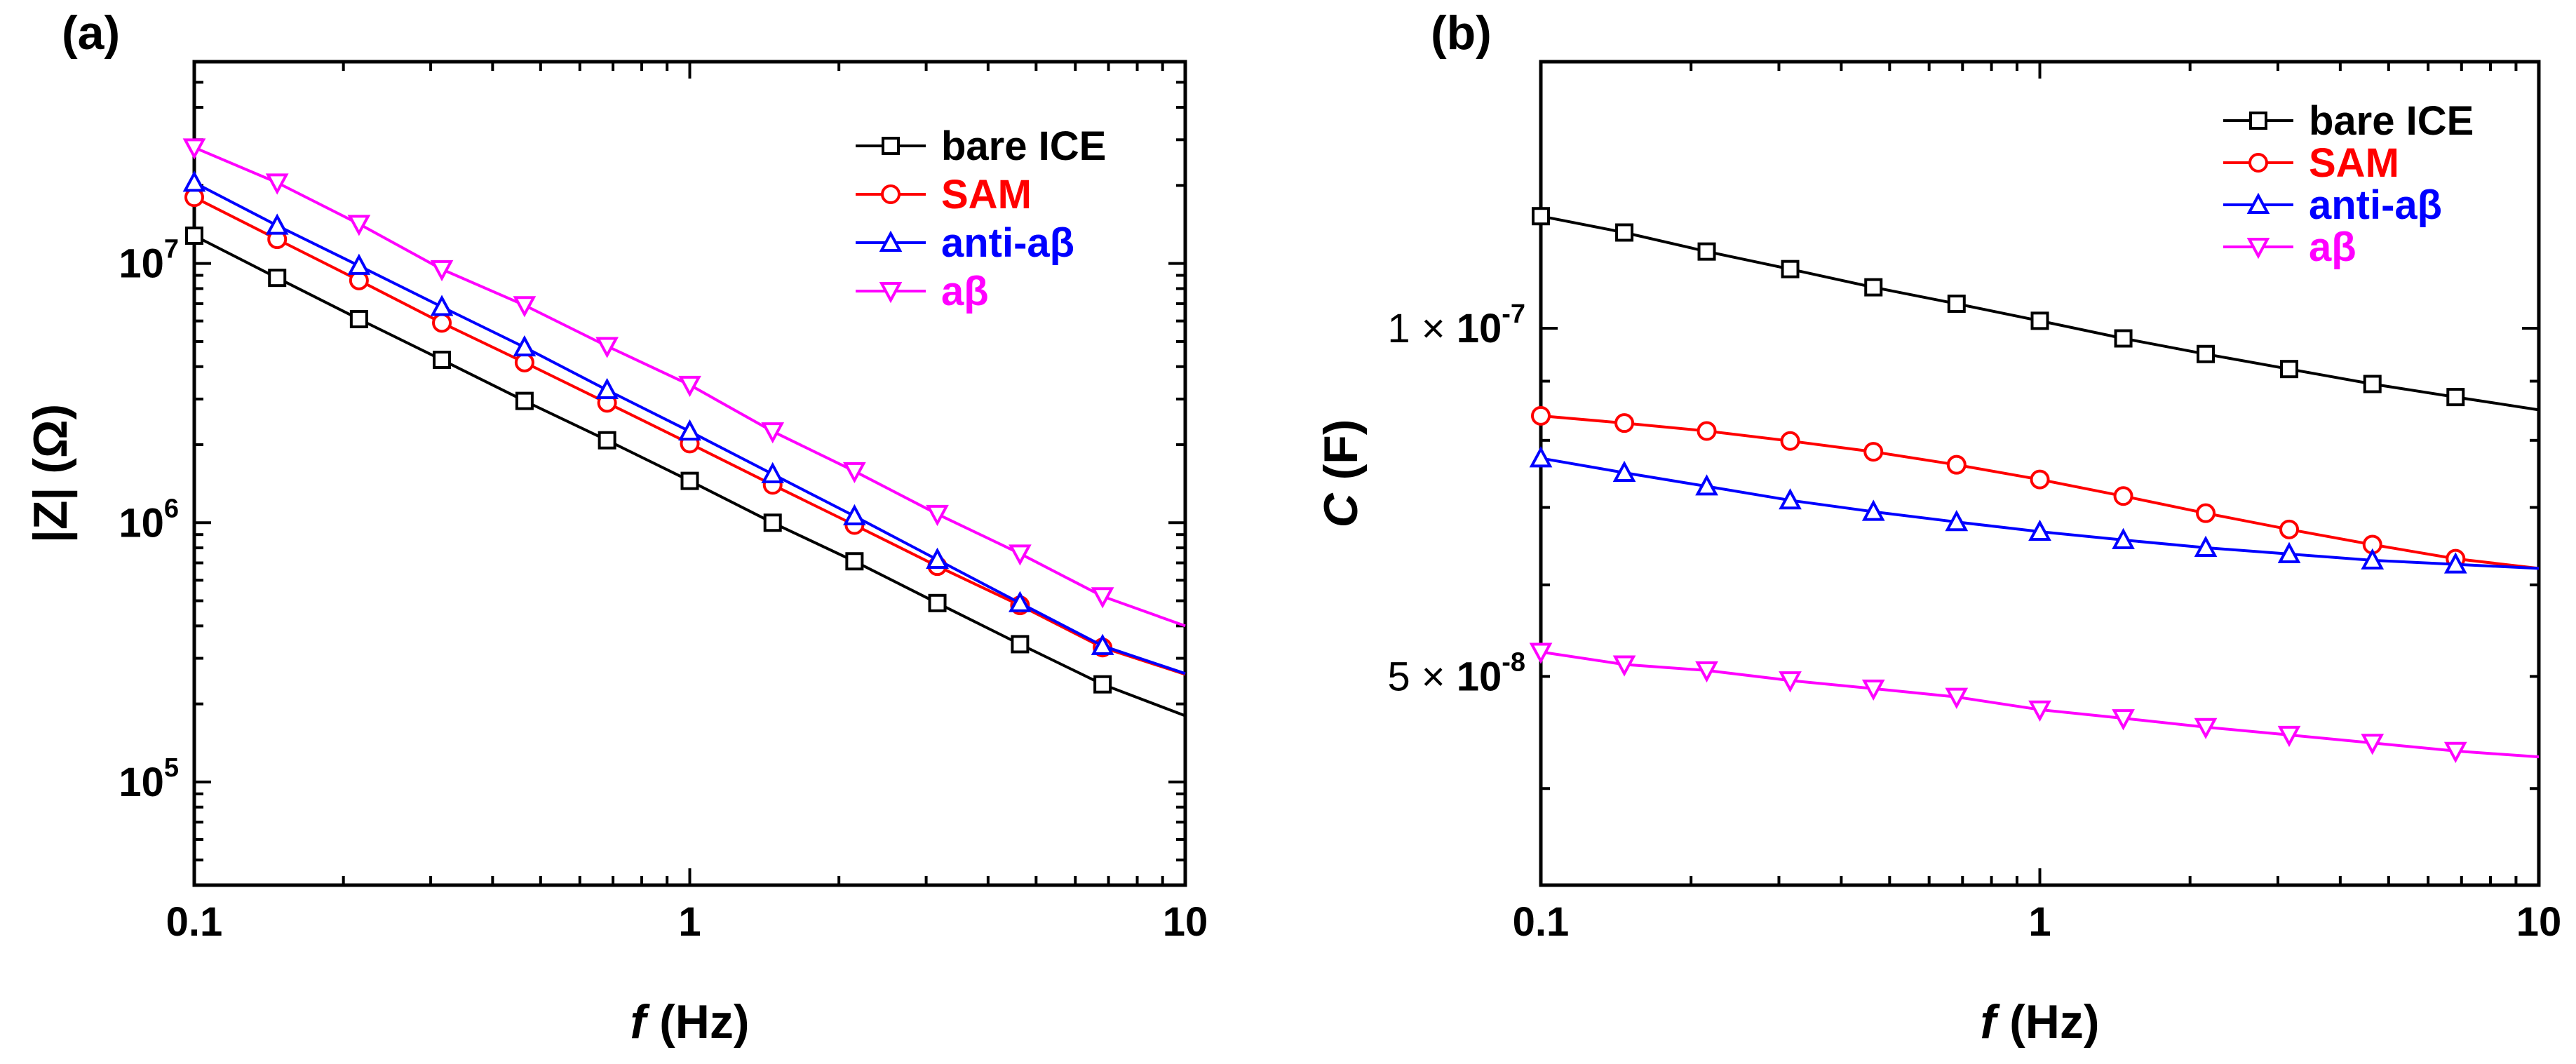 This screenshot has width=2576, height=1064. I want to click on panel-b-legend-item: SAM, so click(2311, 163).